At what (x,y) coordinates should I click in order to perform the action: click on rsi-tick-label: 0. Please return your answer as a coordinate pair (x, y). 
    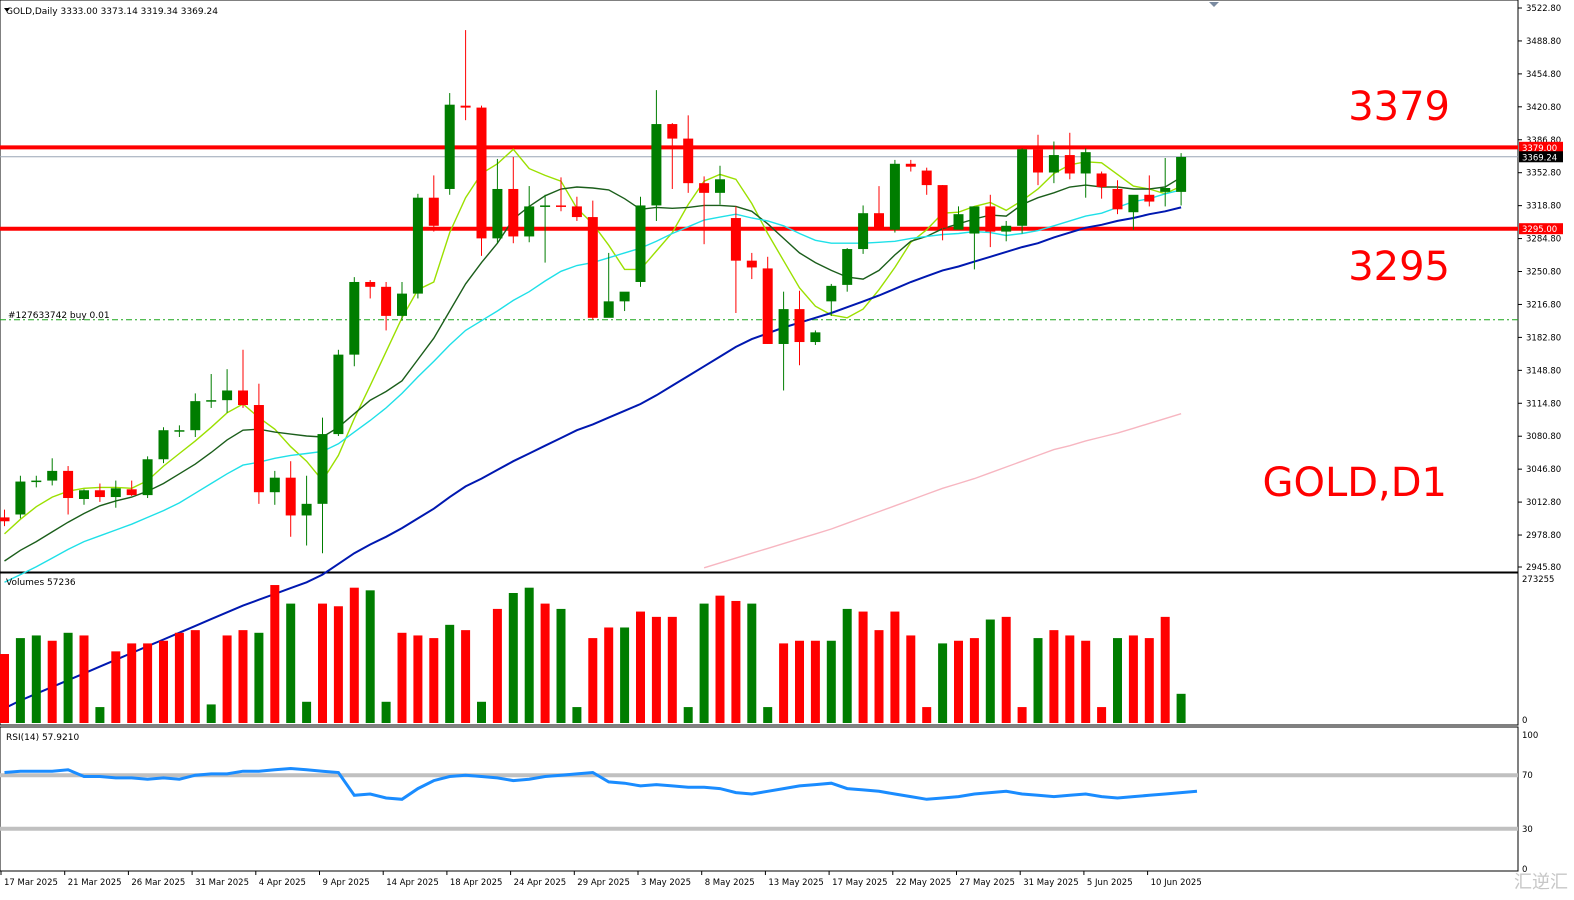
    Looking at the image, I should click on (1524, 870).